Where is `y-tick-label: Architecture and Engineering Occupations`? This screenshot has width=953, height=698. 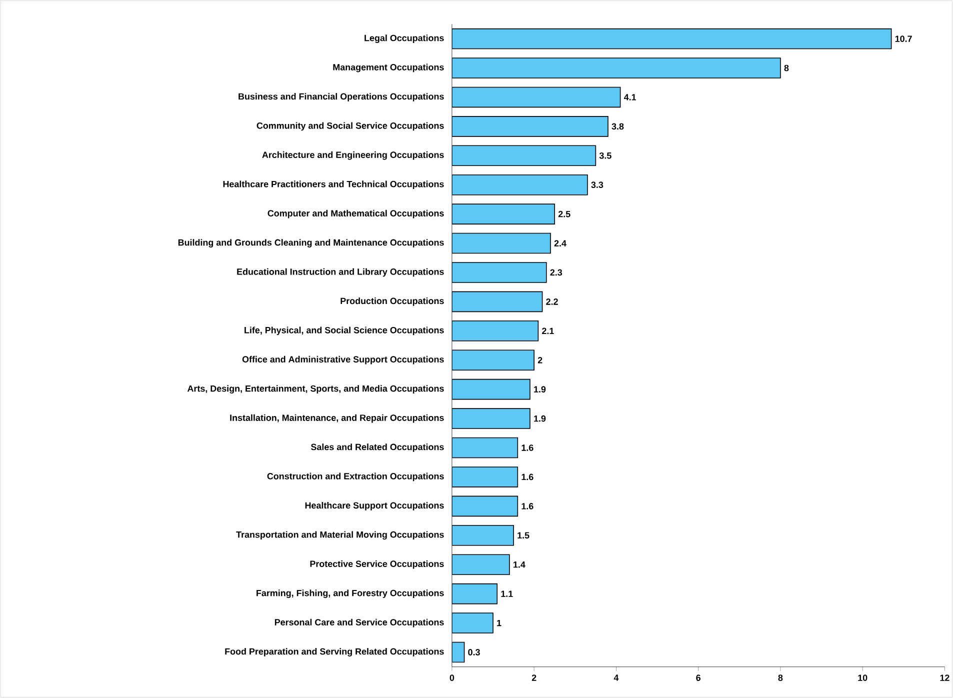 y-tick-label: Architecture and Engineering Occupations is located at coordinates (353, 155).